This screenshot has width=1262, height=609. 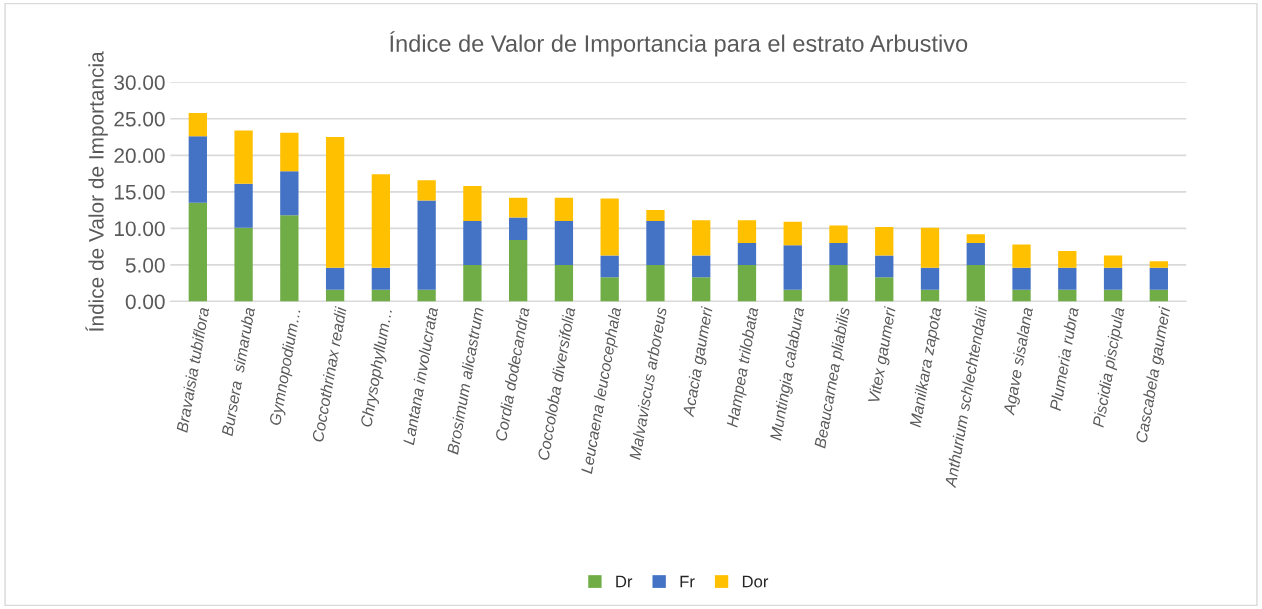 I want to click on x-tick-label: Beaucarnea pliabilis, so click(x=833, y=378).